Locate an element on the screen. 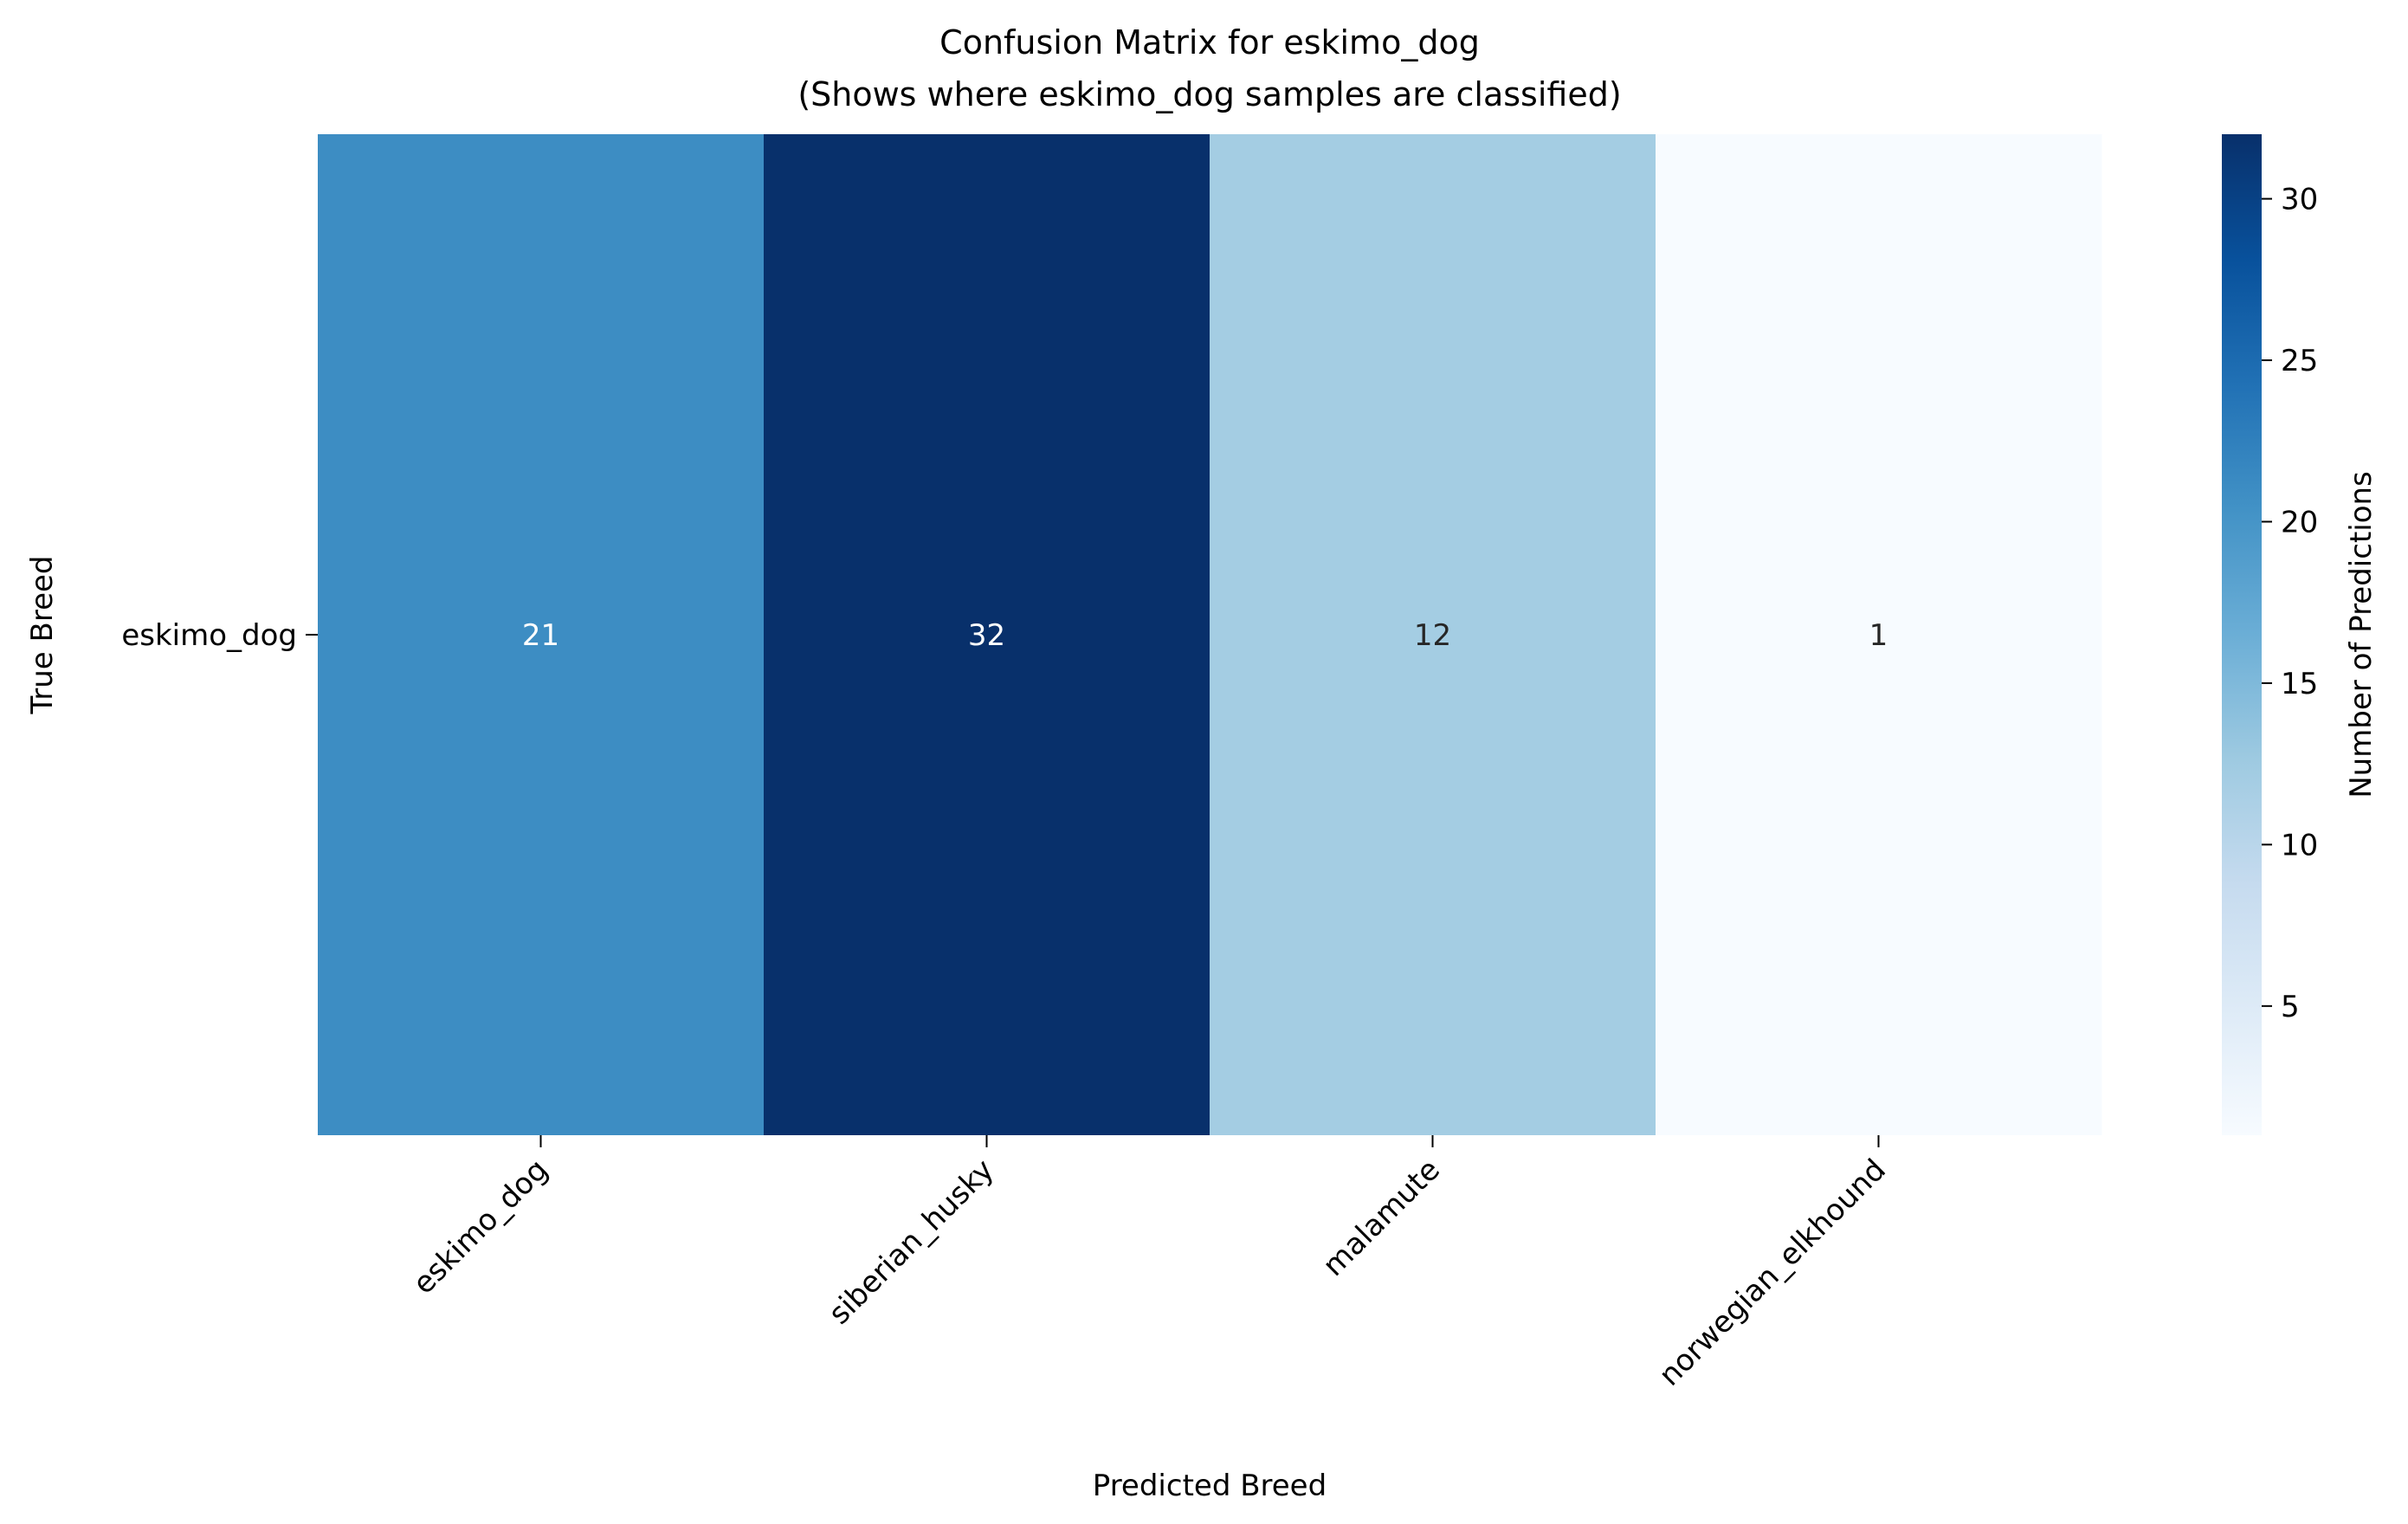 The image size is (2408, 1524). colorbar-tick-label: 10 is located at coordinates (2299, 845).